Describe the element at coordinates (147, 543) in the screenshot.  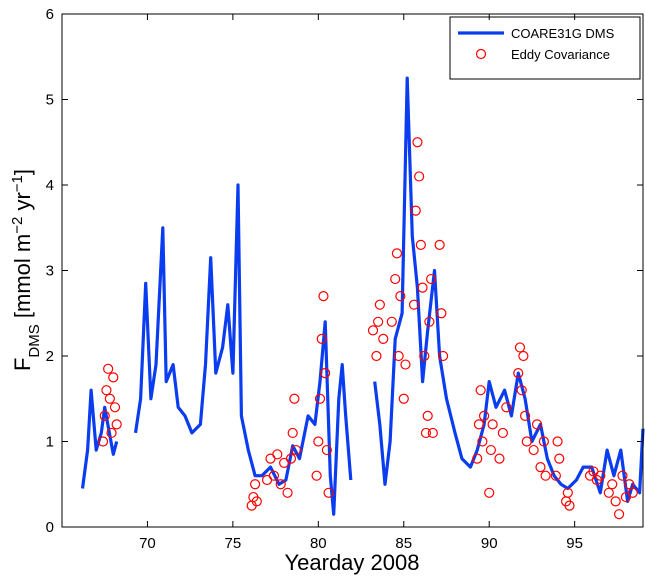
I see `x-tick-label: 70` at that location.